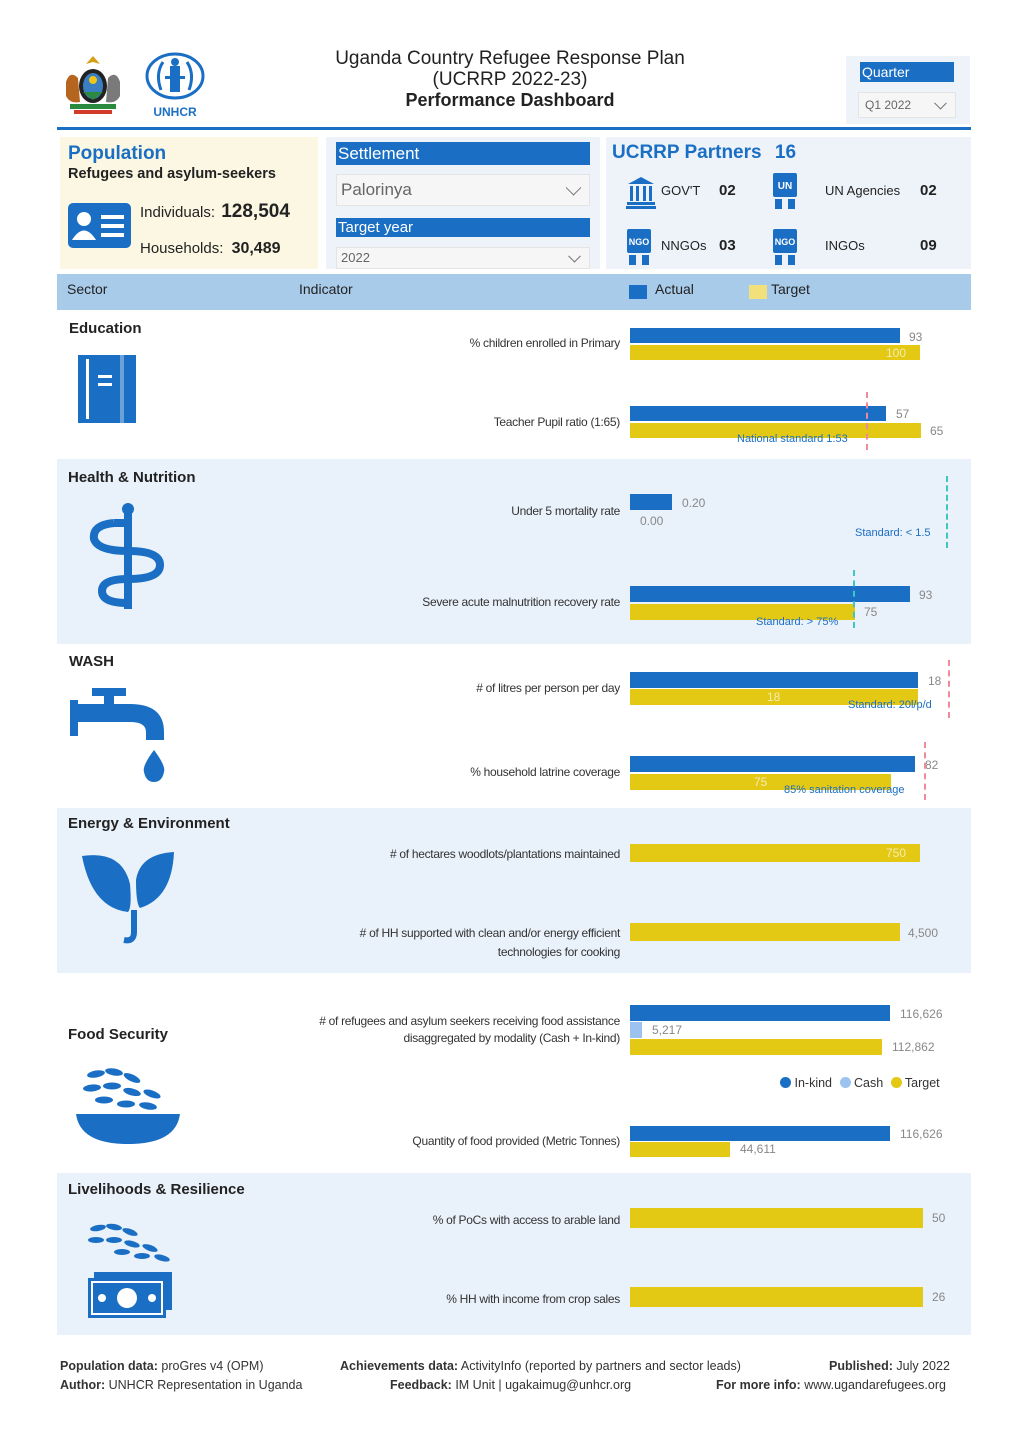 The height and width of the screenshot is (1444, 1024). What do you see at coordinates (913, 1047) in the screenshot?
I see `value-target-food: 112,862` at bounding box center [913, 1047].